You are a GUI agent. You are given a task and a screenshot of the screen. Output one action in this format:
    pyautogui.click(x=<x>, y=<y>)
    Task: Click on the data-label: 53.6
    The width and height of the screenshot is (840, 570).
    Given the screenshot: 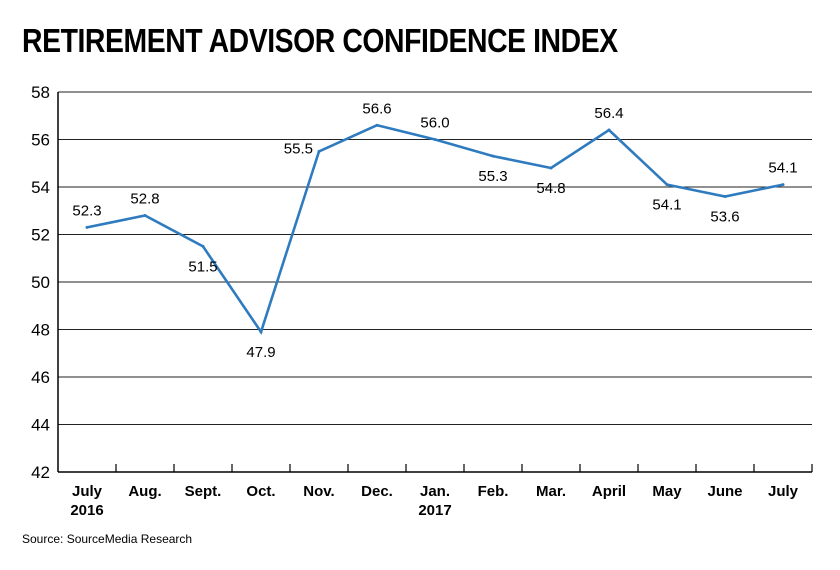 What is the action you would take?
    pyautogui.click(x=724, y=217)
    